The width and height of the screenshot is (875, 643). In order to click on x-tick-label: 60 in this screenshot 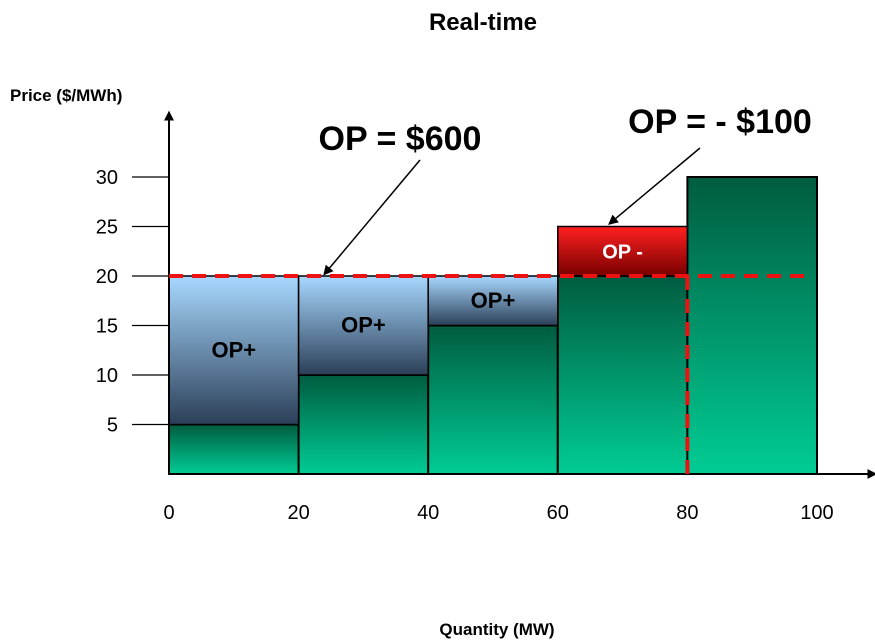, I will do `click(558, 513)`.